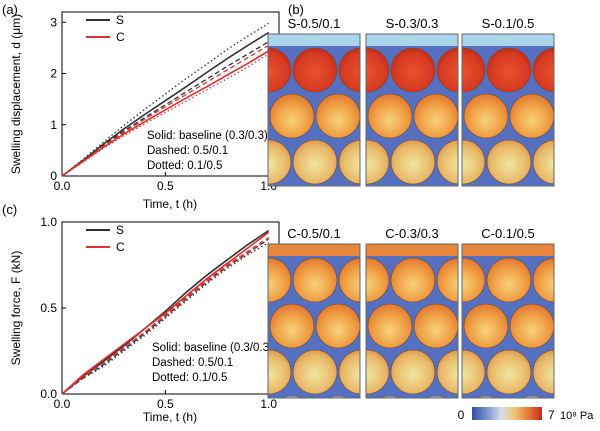 The height and width of the screenshot is (431, 600). Describe the element at coordinates (120, 230) in the screenshot. I see `legend-label-s-c: S` at that location.